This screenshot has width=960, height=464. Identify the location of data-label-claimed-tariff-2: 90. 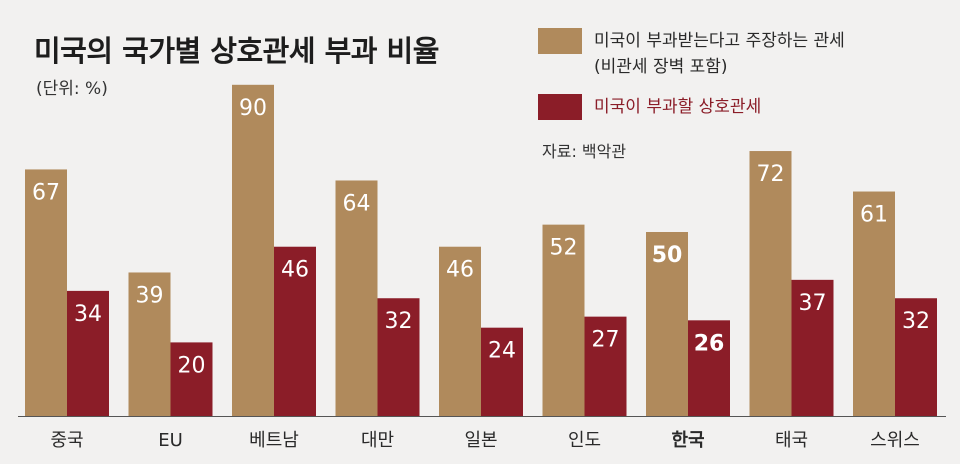
(253, 108).